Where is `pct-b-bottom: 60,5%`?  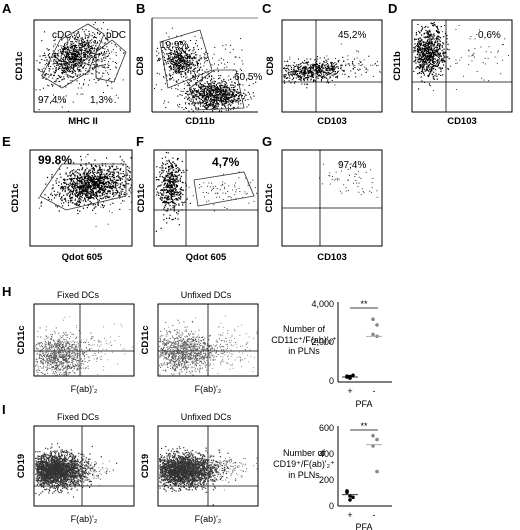
pct-b-bottom: 60,5% is located at coordinates (248, 77).